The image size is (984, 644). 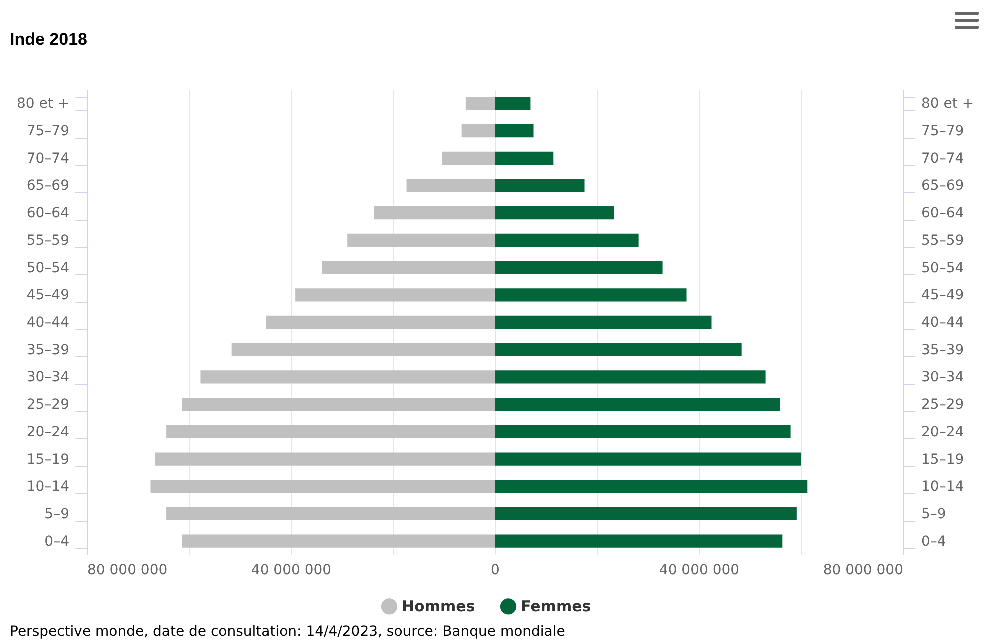 What do you see at coordinates (43, 104) in the screenshot?
I see `y-tick-label: 80 et +` at bounding box center [43, 104].